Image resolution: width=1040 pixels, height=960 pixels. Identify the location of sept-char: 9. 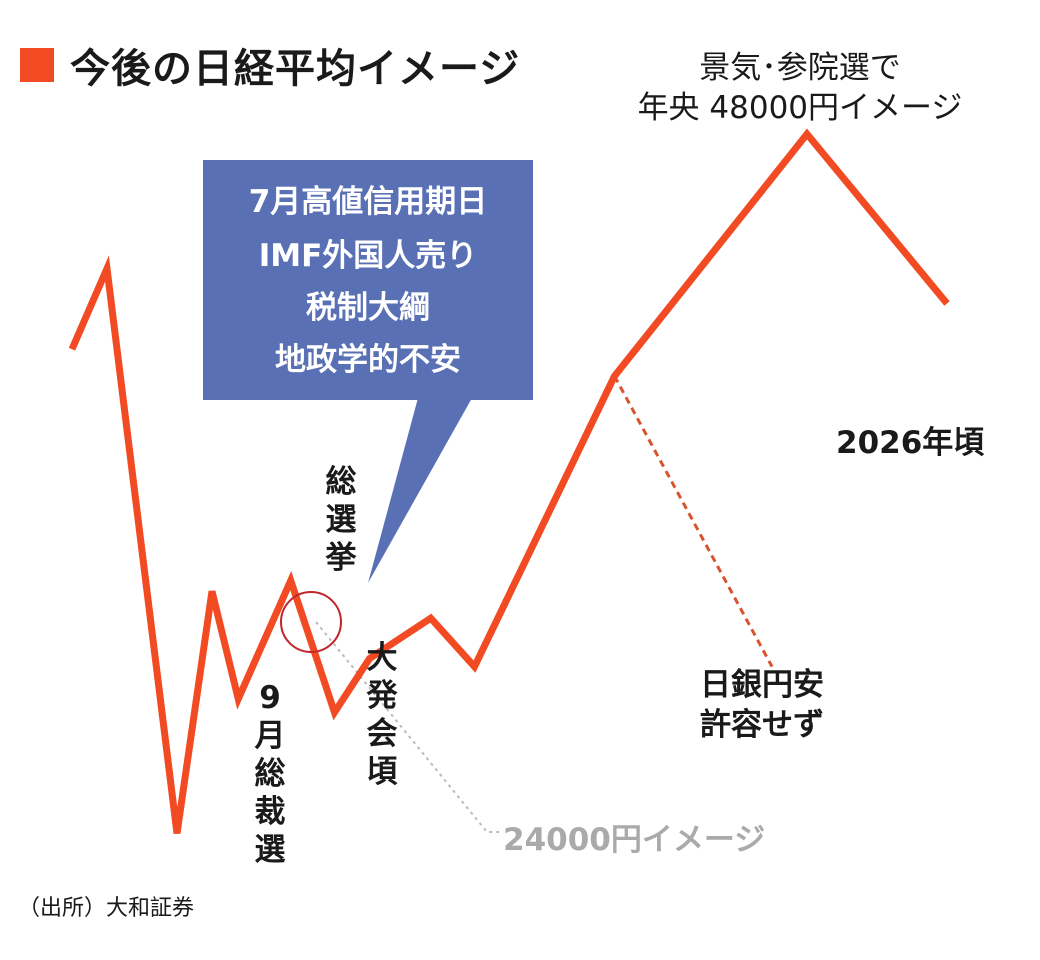
(270, 698).